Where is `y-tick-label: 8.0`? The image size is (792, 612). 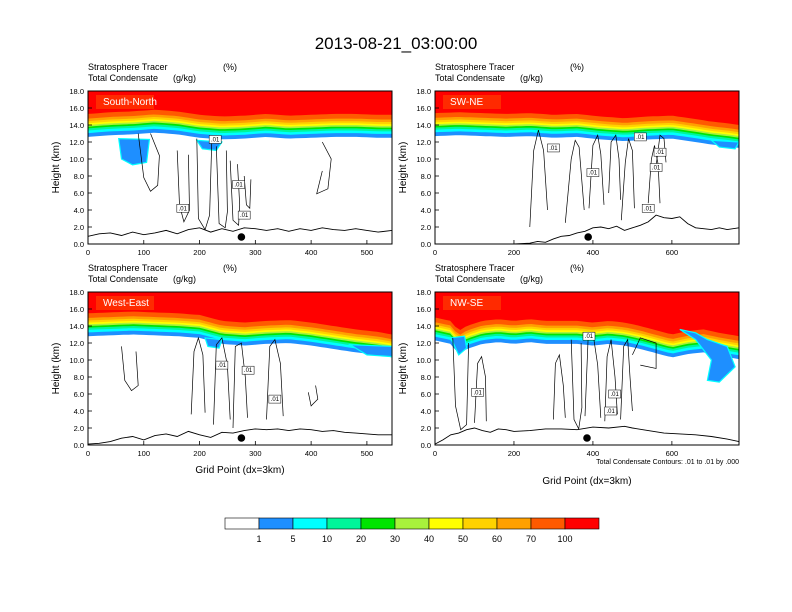 y-tick-label: 8.0 is located at coordinates (426, 377).